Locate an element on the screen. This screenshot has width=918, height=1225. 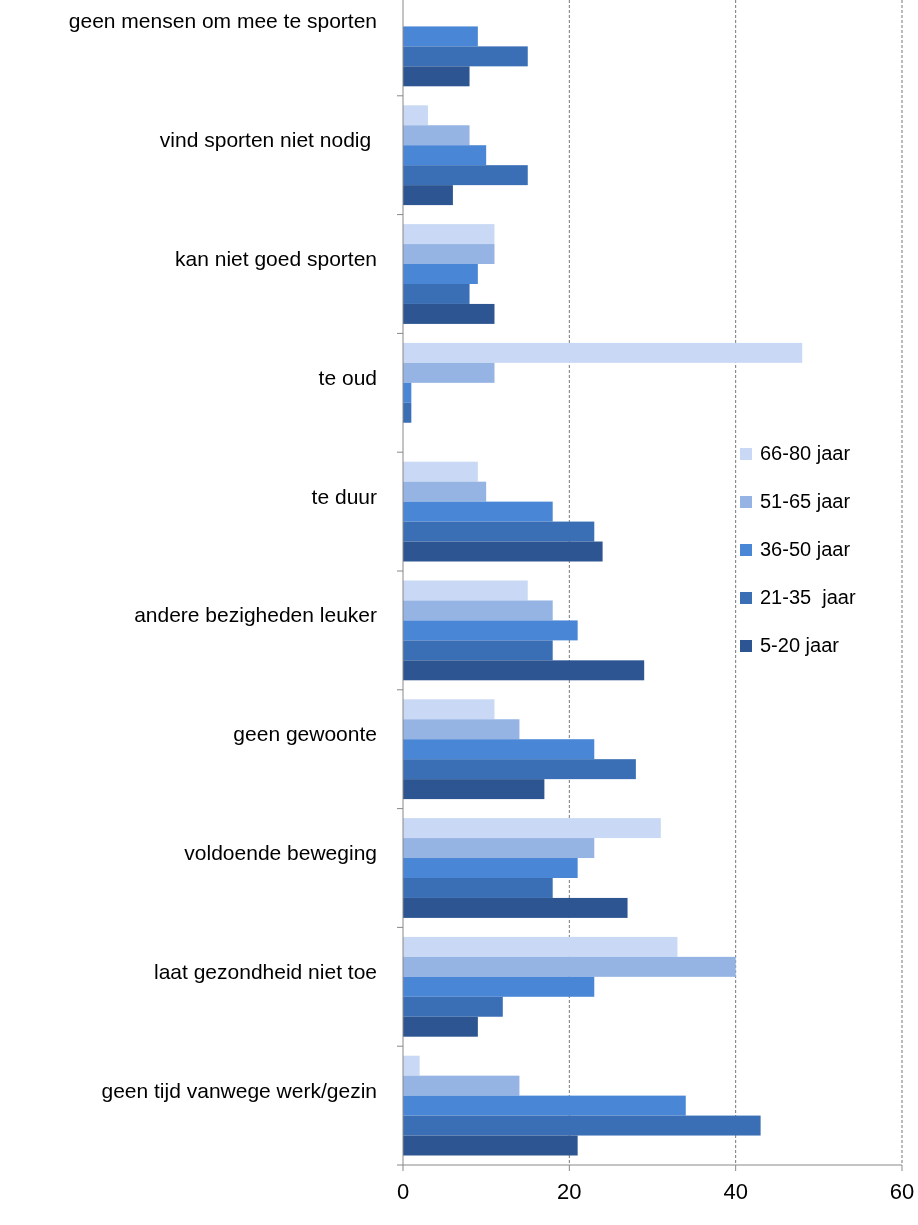
legend-label: 5-20 jaar is located at coordinates (800, 645).